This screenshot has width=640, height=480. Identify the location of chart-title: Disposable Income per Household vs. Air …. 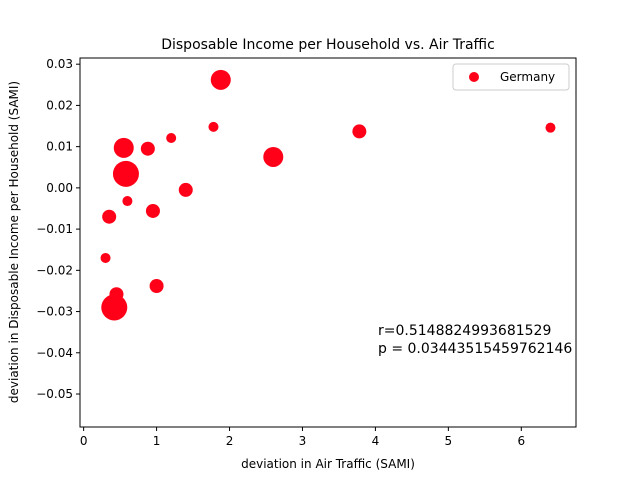
(328, 45).